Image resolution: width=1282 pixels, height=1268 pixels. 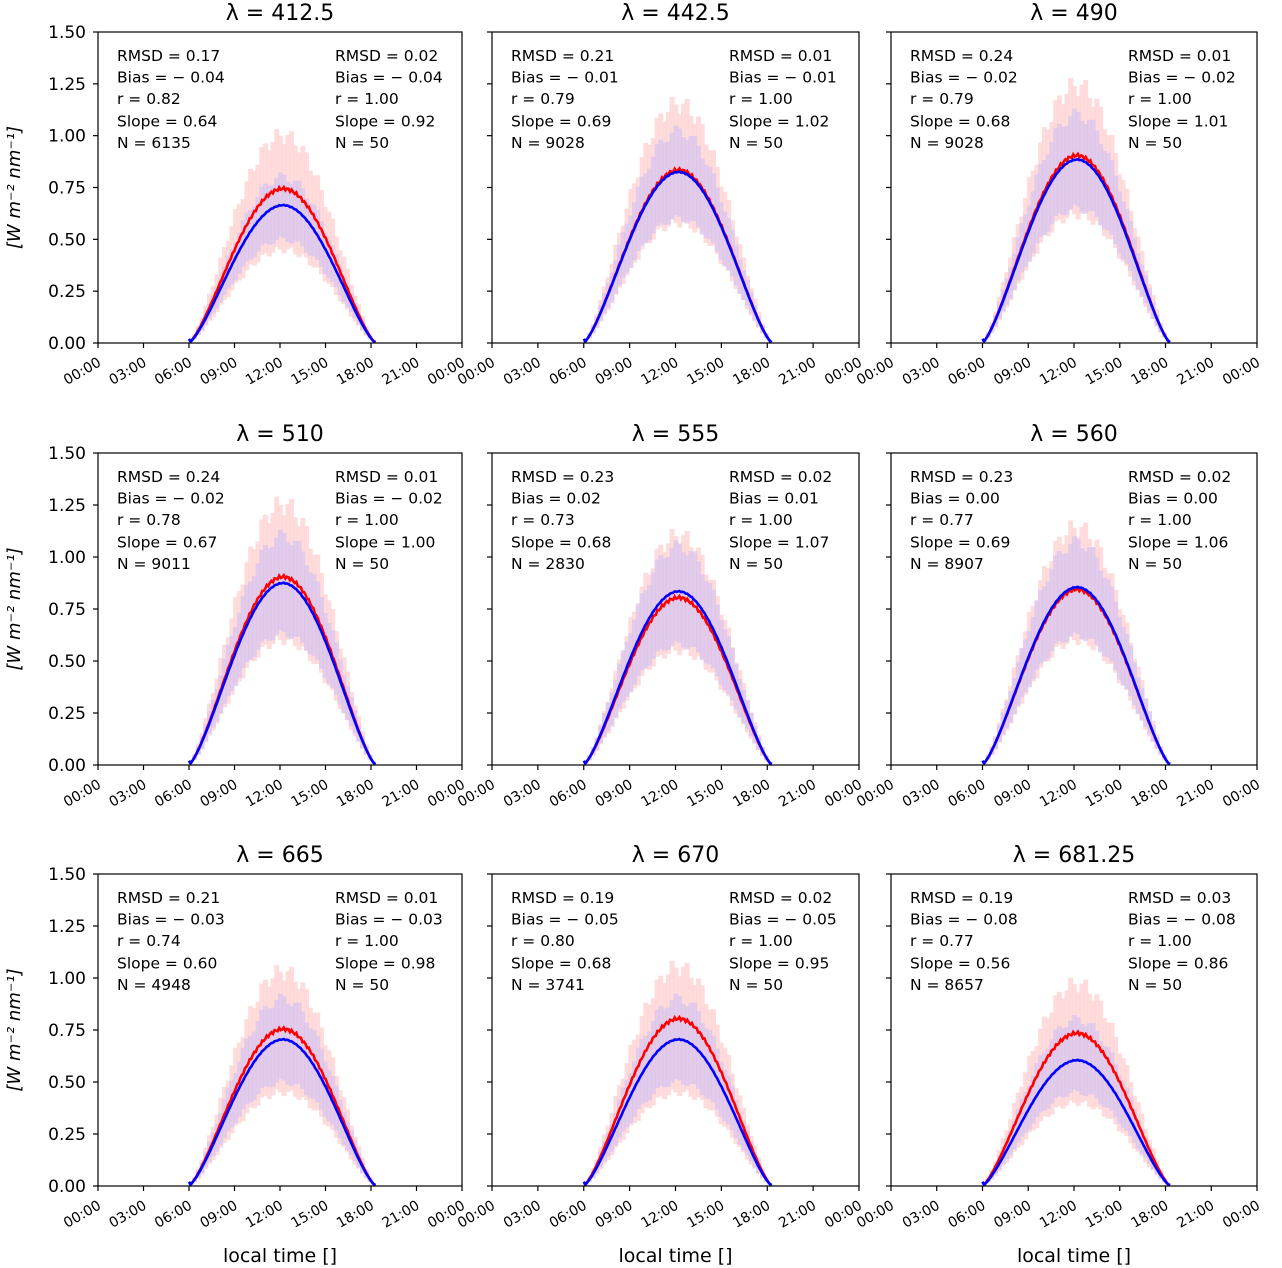 I want to click on y-tick-label: 0.00, so click(x=67, y=344).